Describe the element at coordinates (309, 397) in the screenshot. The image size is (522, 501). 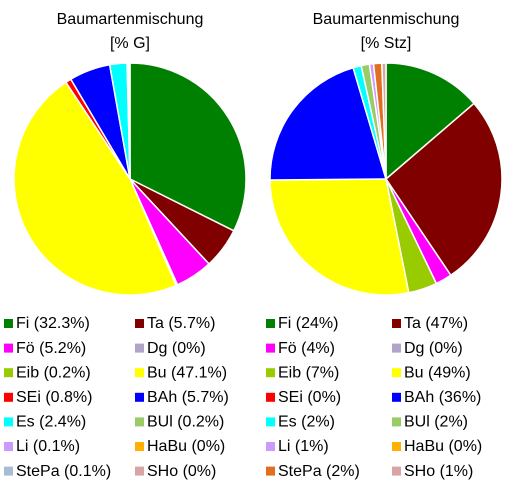
I see `legend-label: SEi (0%)` at that location.